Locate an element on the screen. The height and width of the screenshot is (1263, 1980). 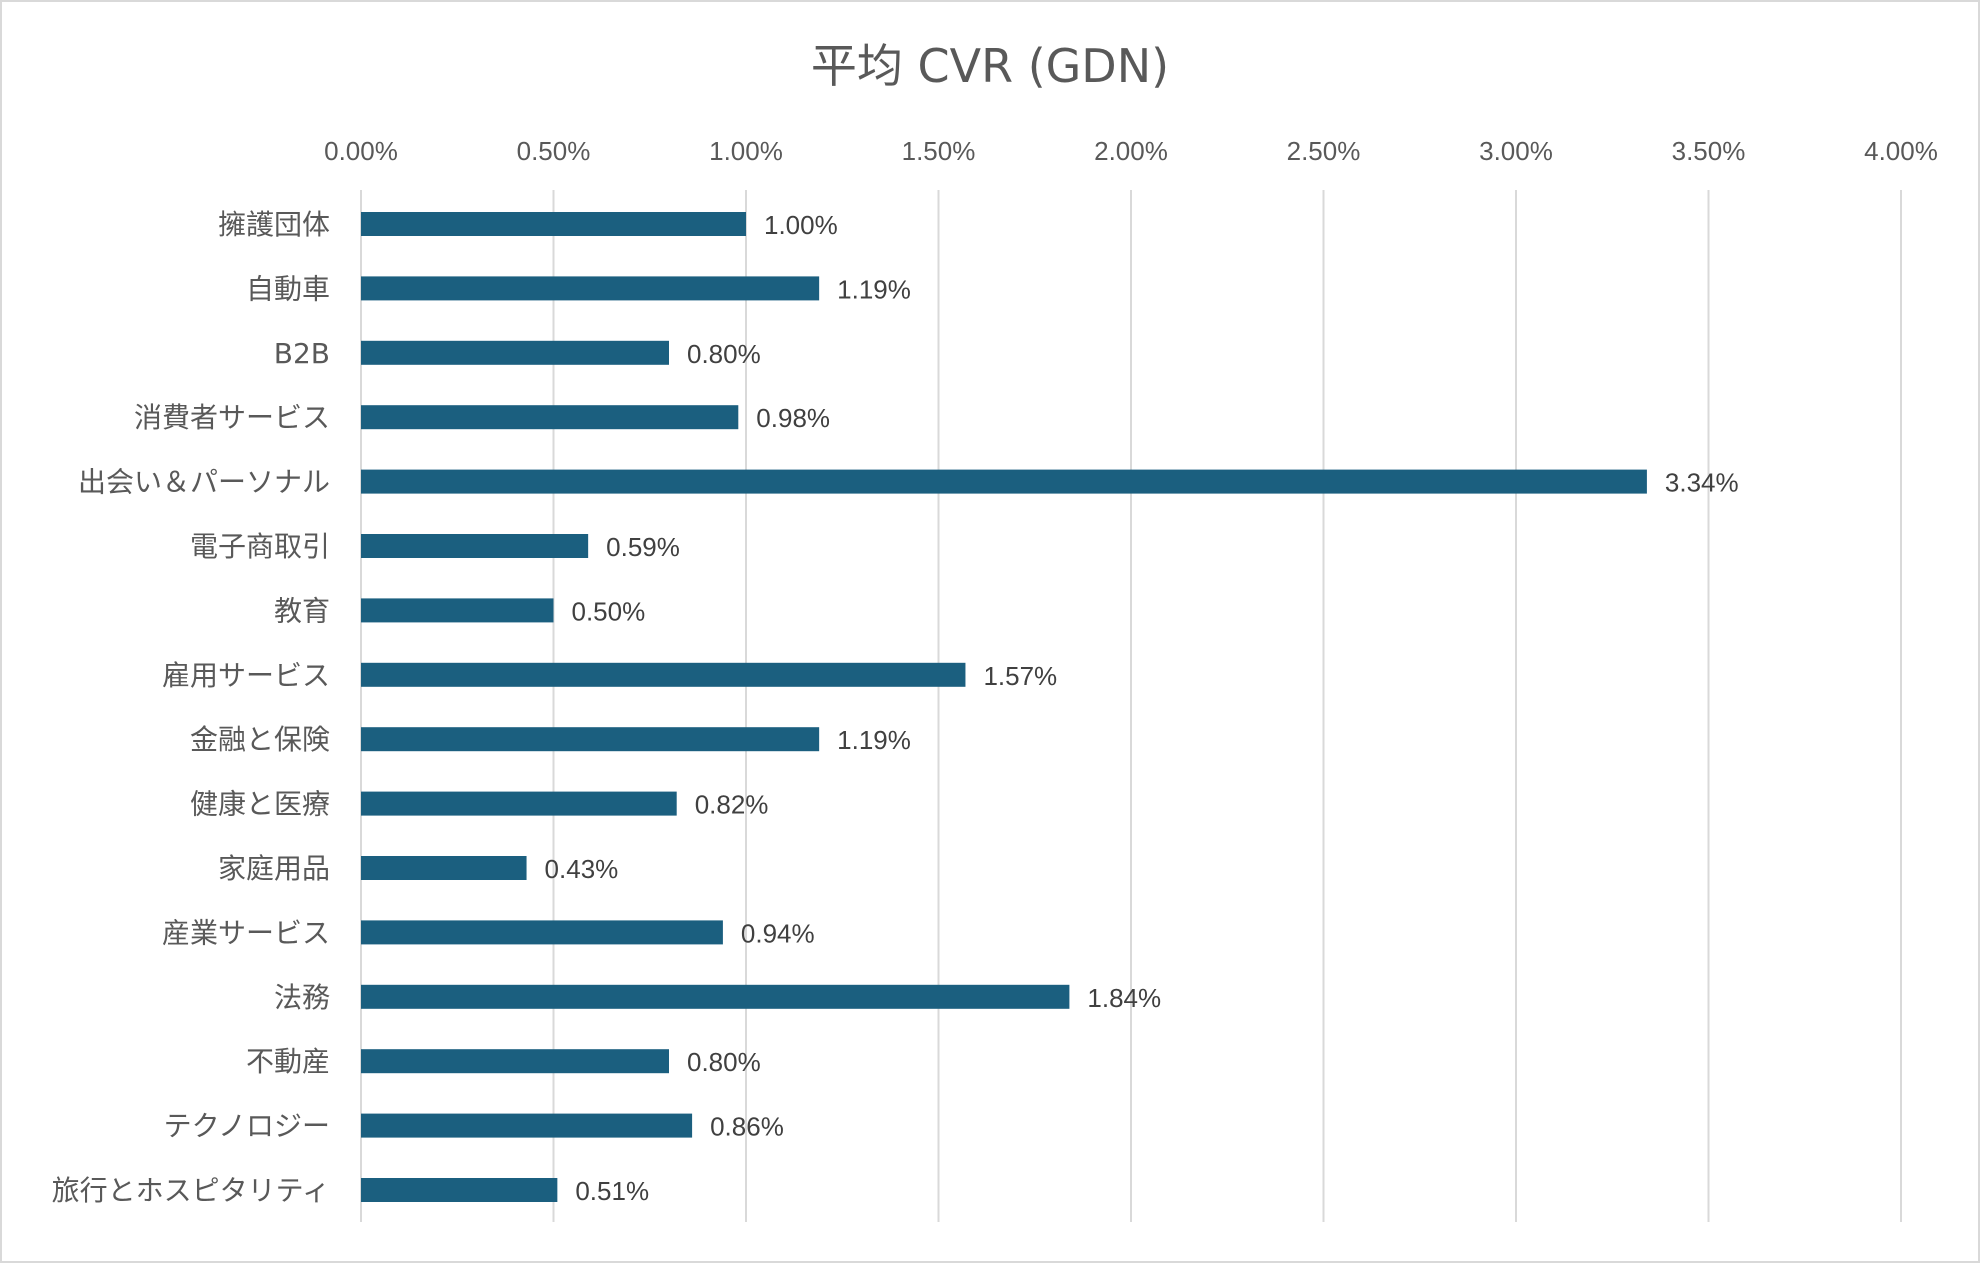
category-label: 雇用サービス is located at coordinates (246, 675).